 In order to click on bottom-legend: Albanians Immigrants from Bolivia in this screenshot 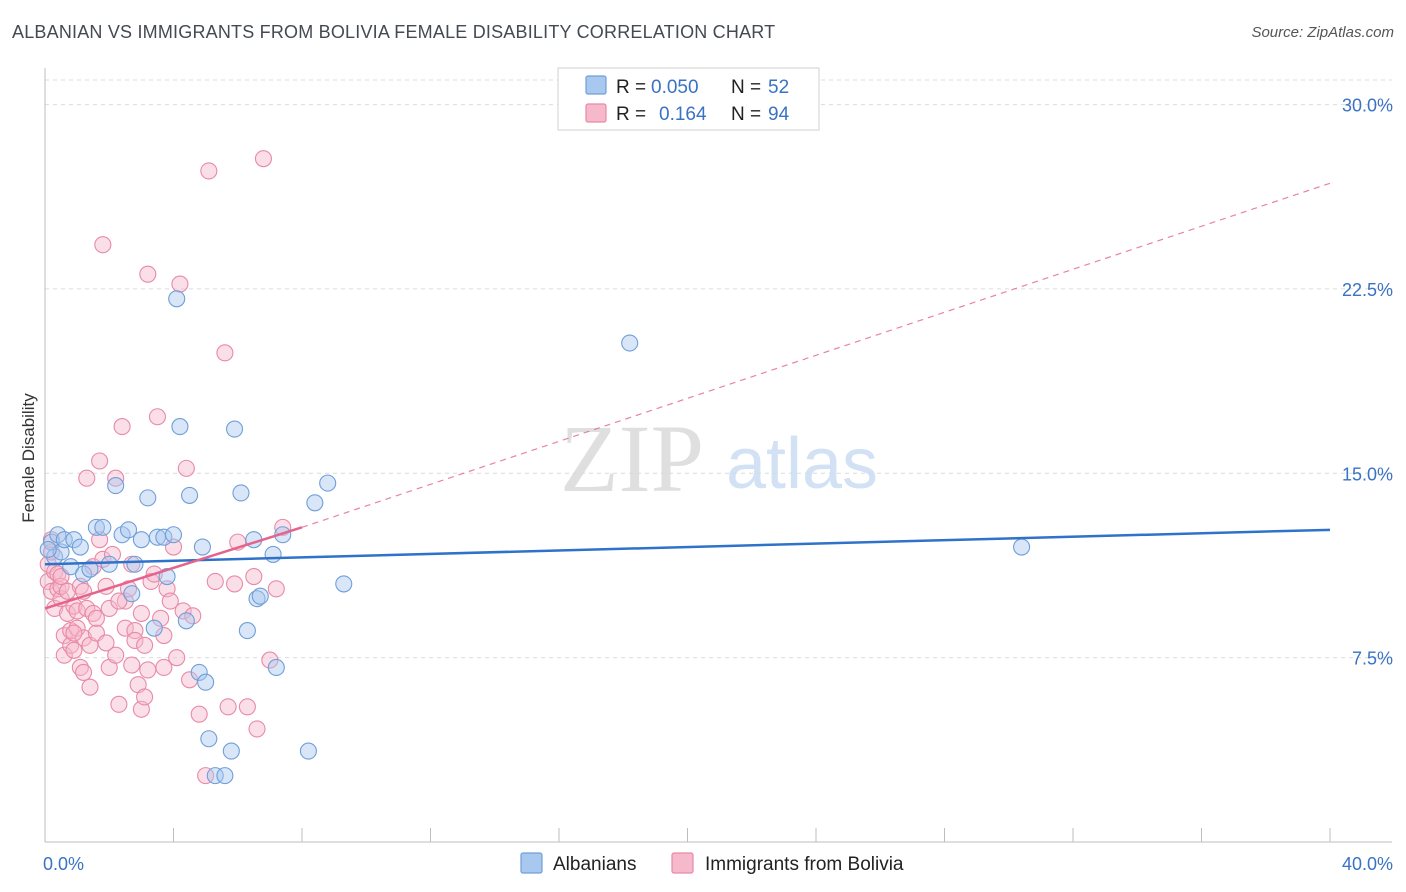, I will do `click(712, 863)`.